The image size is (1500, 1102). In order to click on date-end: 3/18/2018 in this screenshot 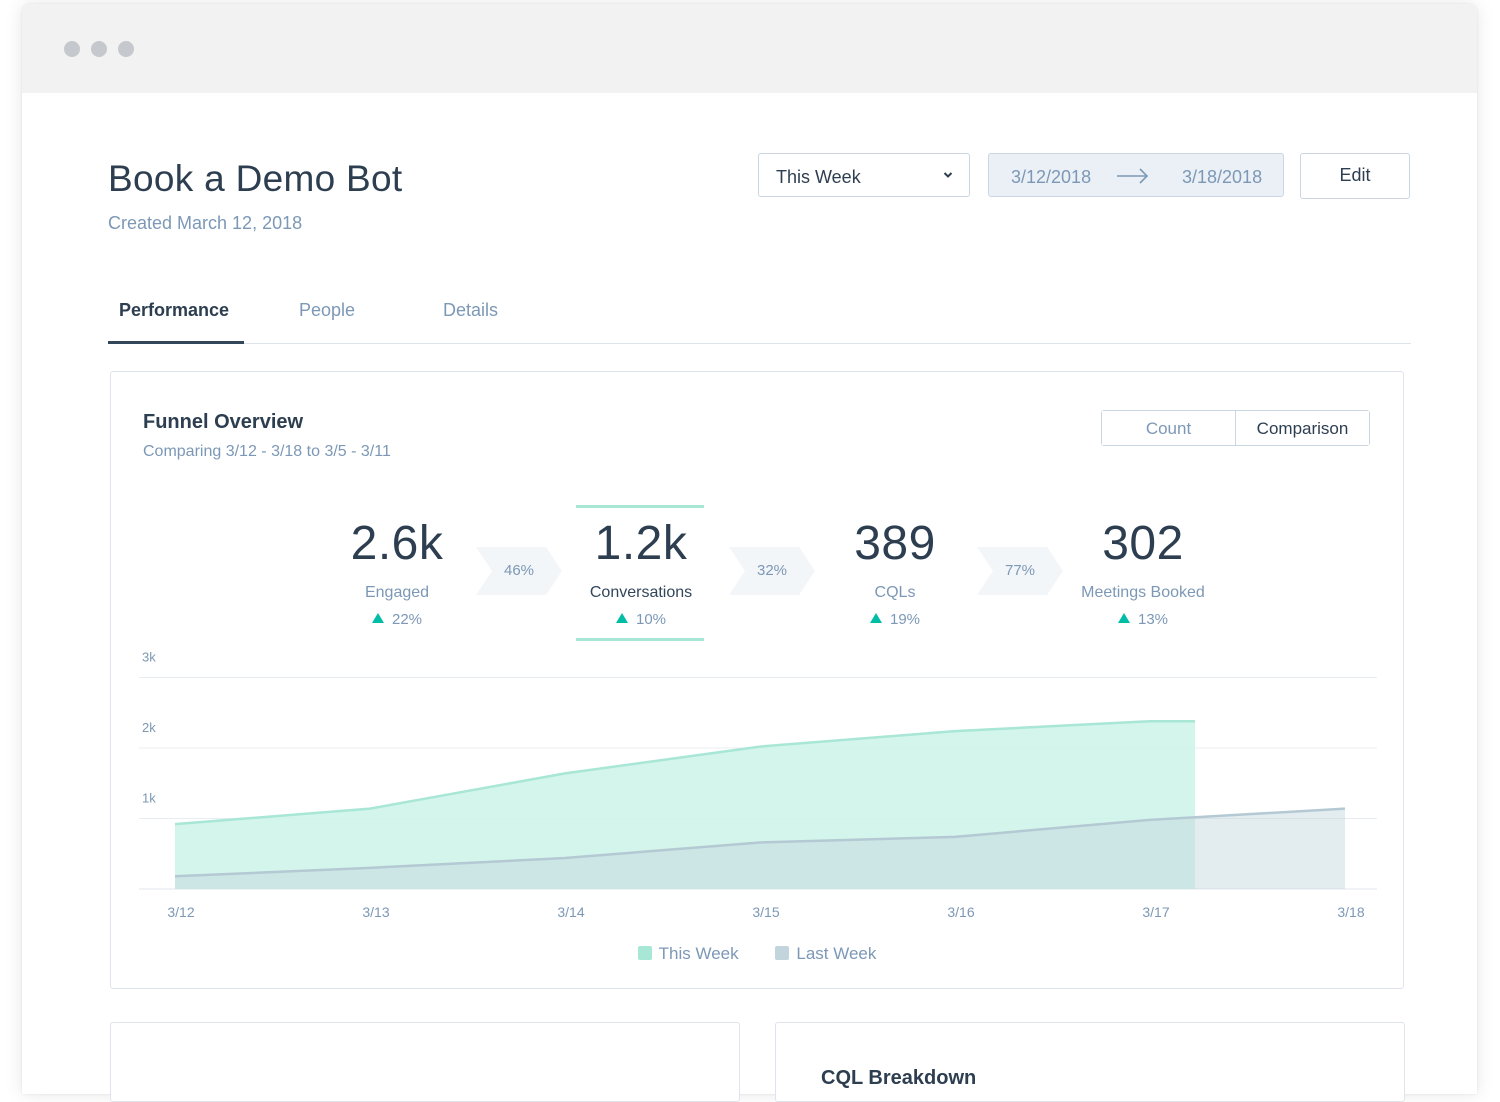, I will do `click(1222, 177)`.